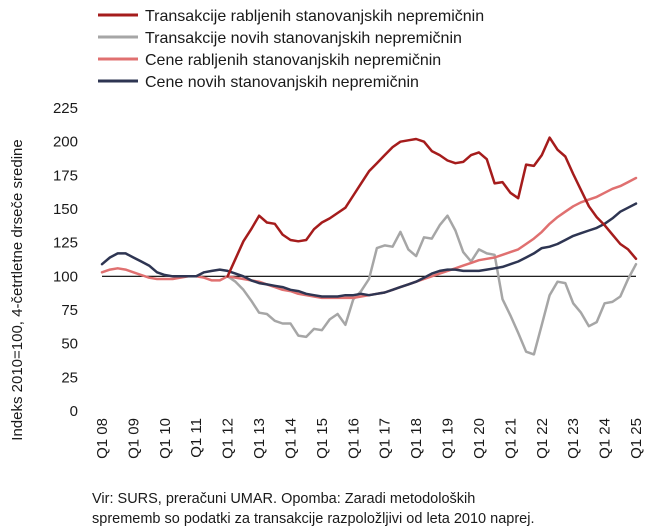  What do you see at coordinates (636, 438) in the screenshot?
I see `x-tick-label: Q1 25` at bounding box center [636, 438].